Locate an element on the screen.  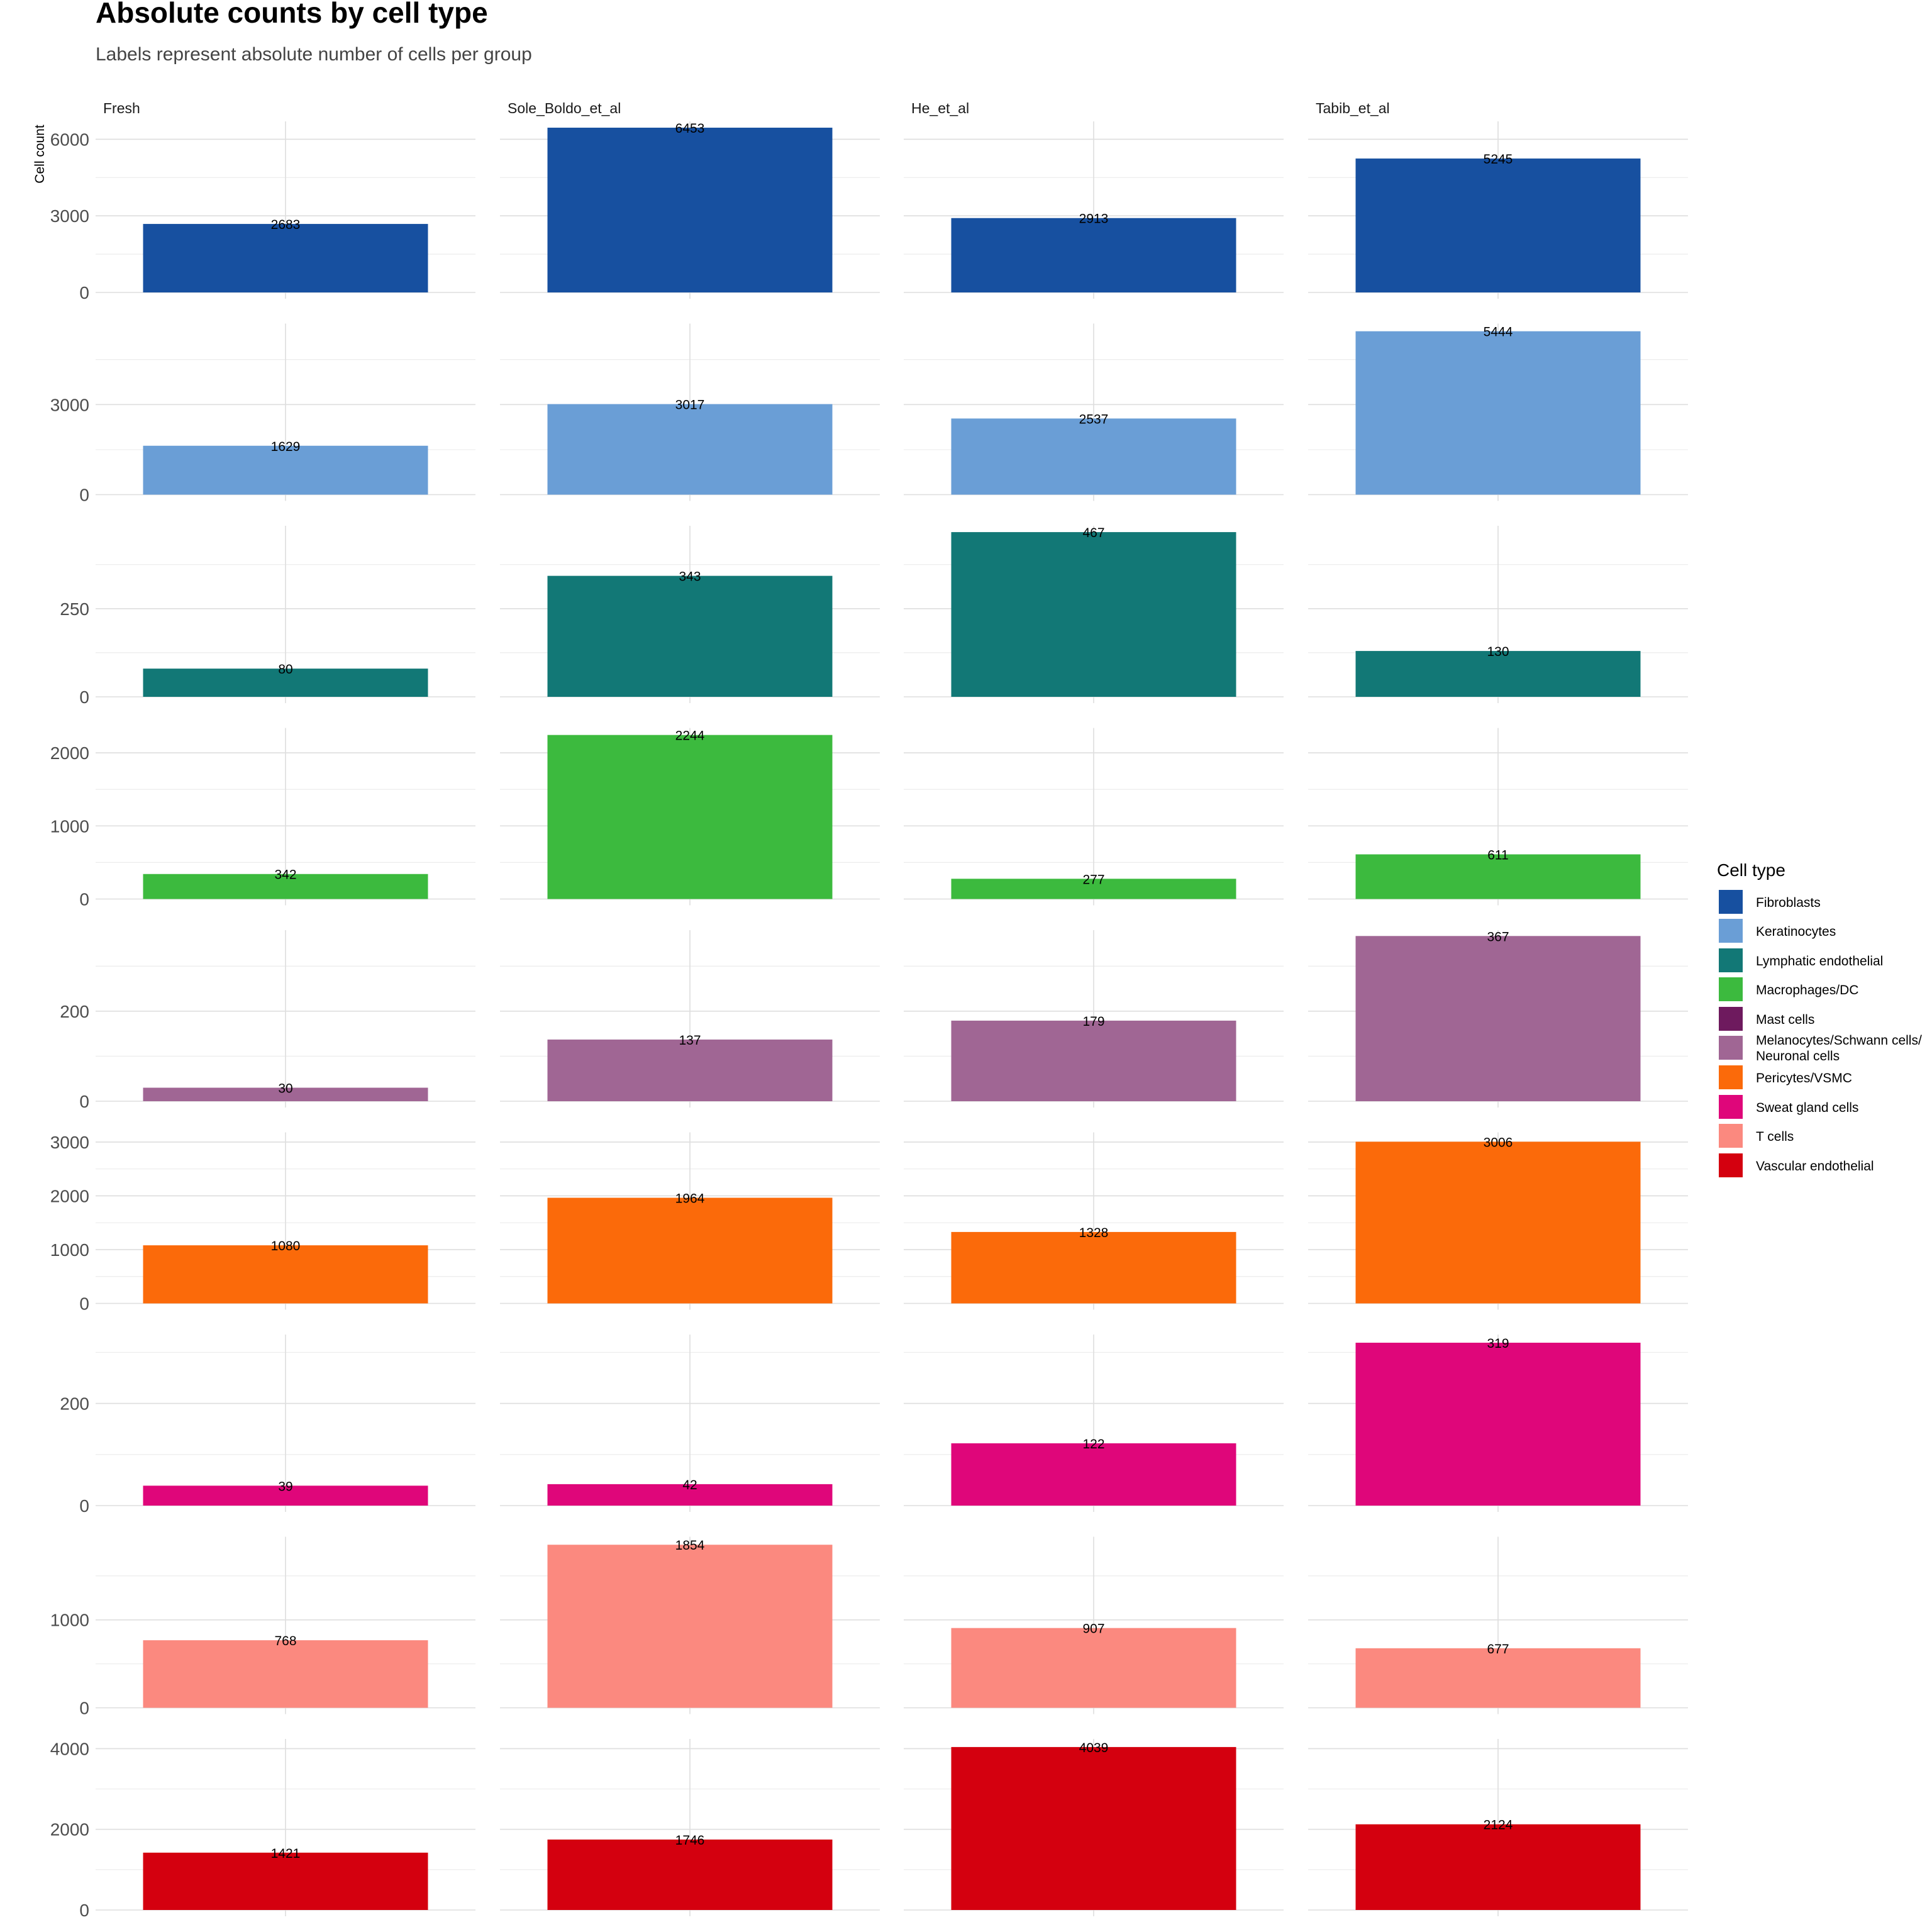
legend-label: Keratinocytes is located at coordinates (1796, 931).